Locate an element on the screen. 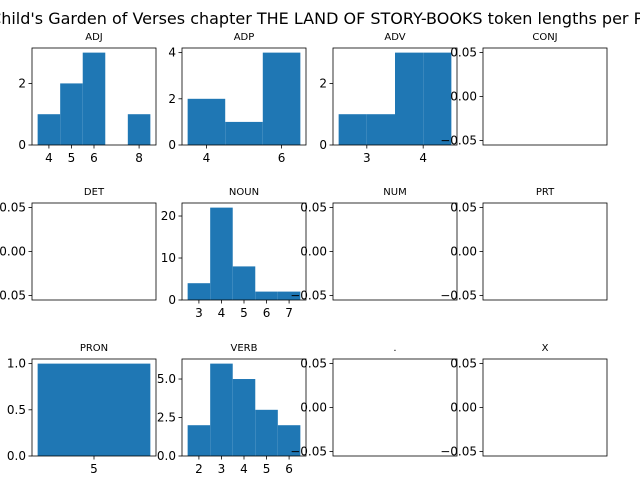 Image resolution: width=640 pixels, height=480 pixels. y-tick-label: 20 is located at coordinates (168, 216).